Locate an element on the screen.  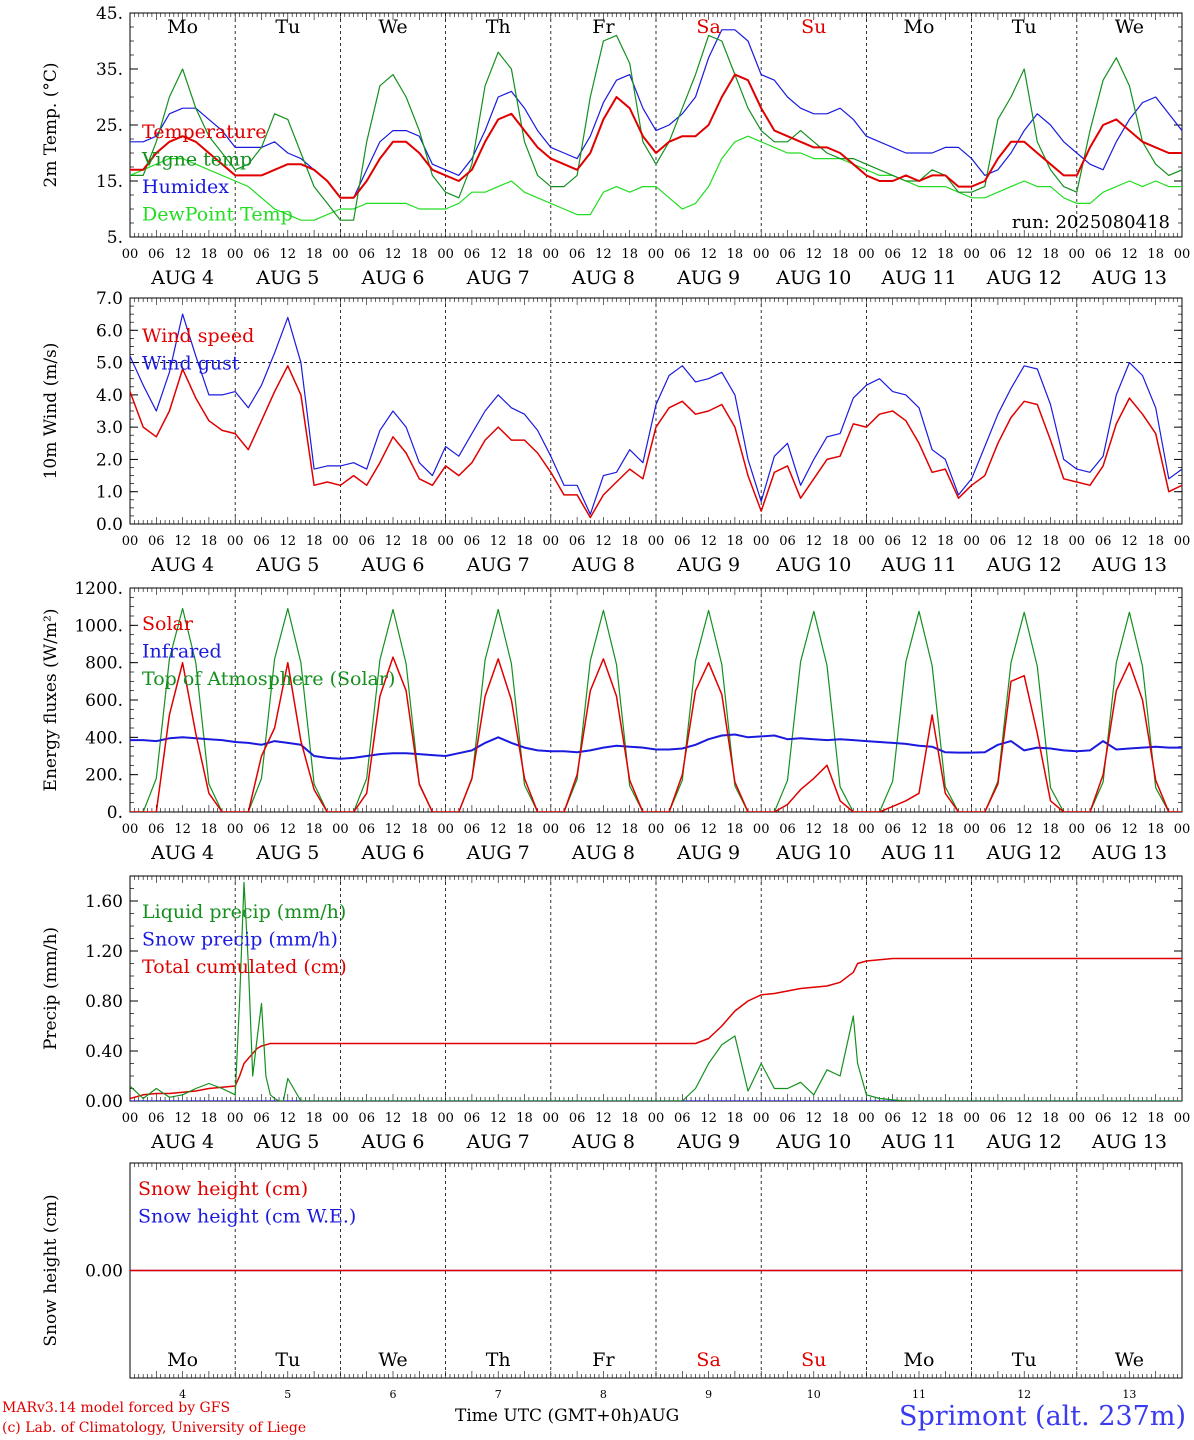
day-name: Su is located at coordinates (813, 1360).